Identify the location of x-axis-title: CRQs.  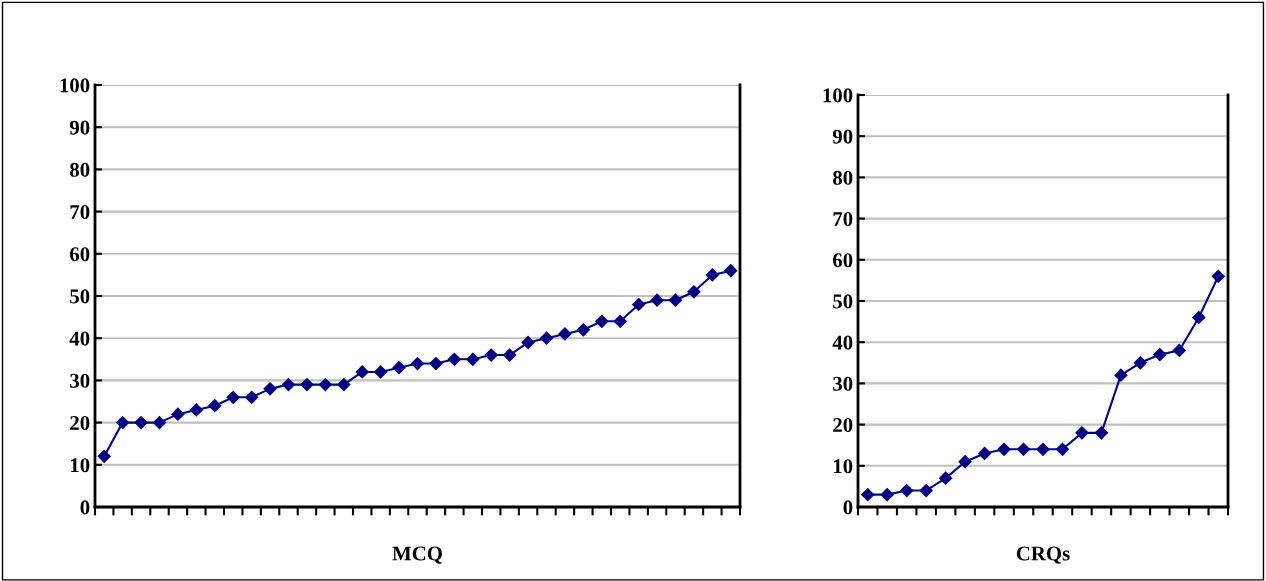
(1043, 555).